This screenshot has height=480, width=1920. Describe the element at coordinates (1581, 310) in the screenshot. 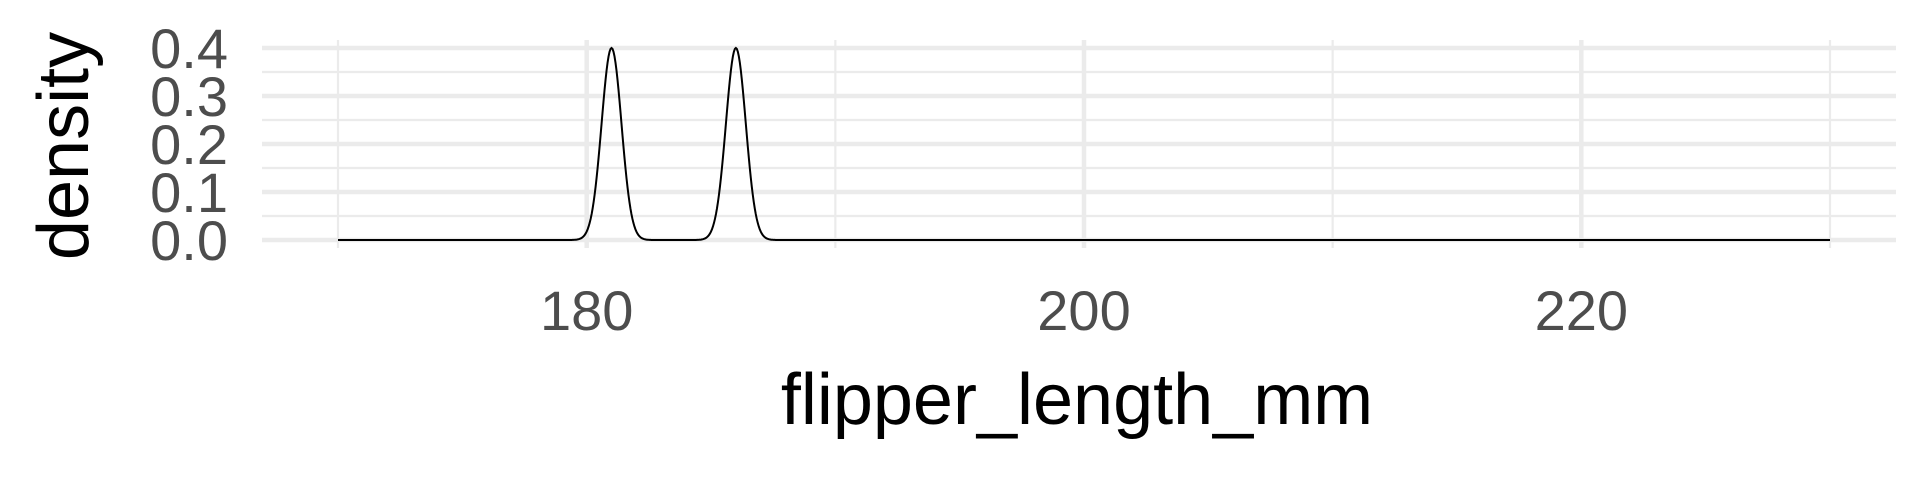

I see `x-tick-label: 220` at that location.